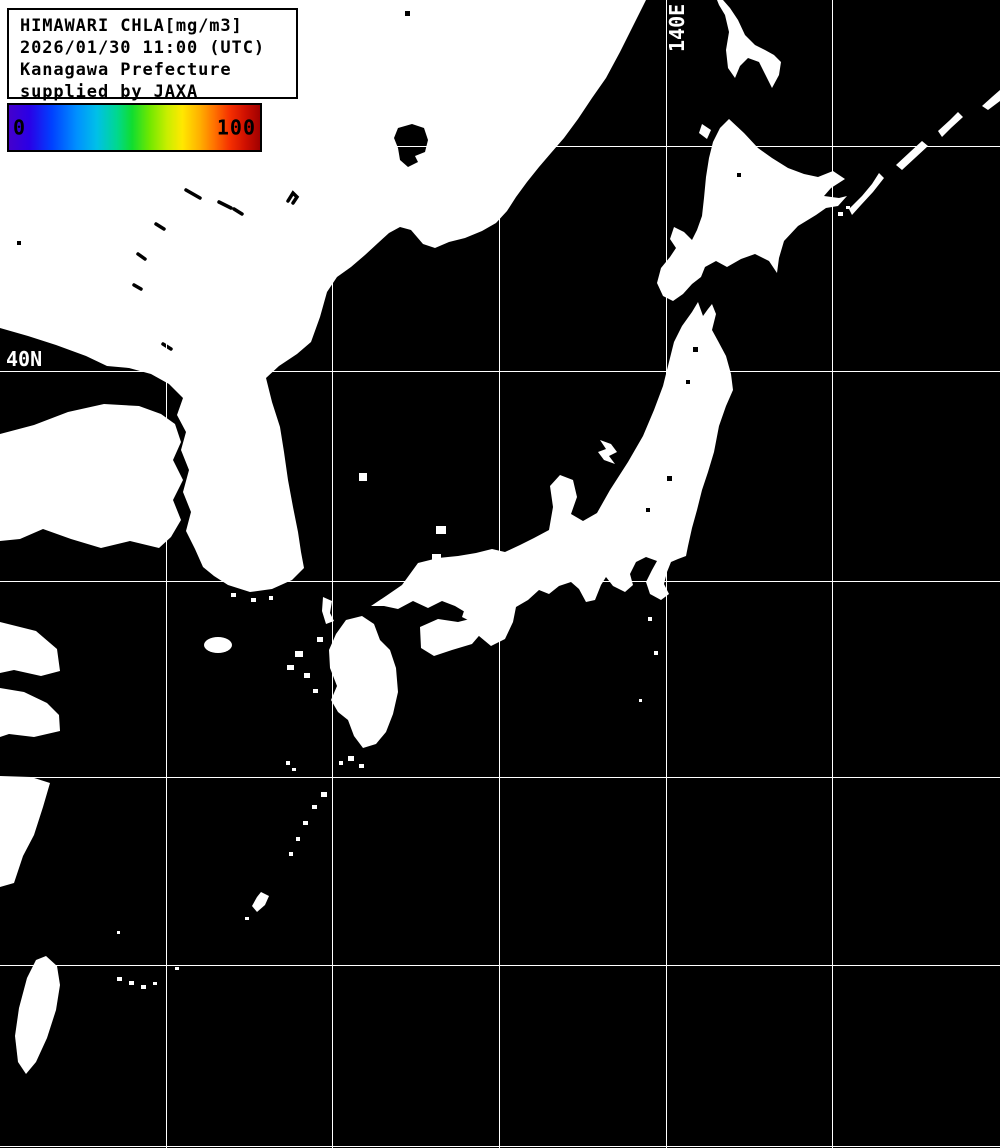 The height and width of the screenshot is (1148, 1000). I want to click on land-izu-islands, so click(648, 659).